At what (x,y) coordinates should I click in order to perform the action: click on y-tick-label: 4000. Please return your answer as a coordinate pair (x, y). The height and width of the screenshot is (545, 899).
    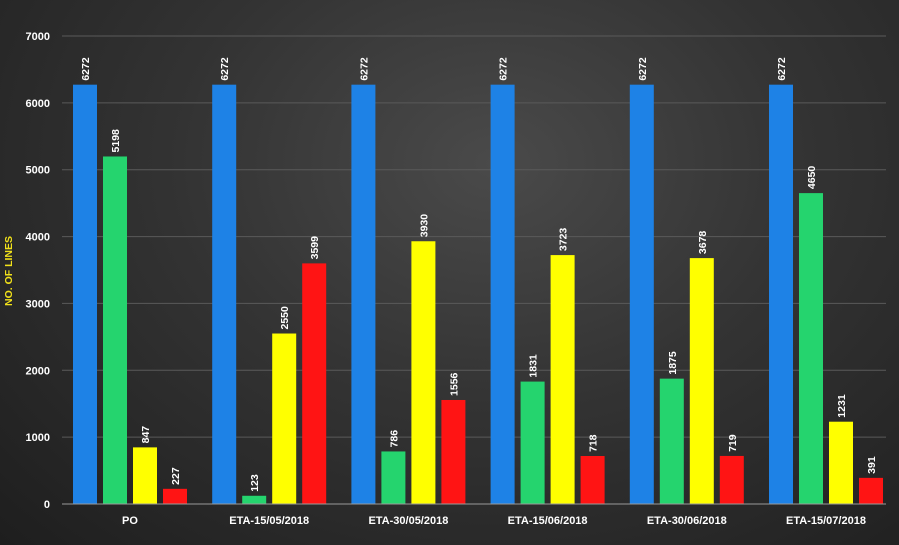
    Looking at the image, I should click on (38, 238).